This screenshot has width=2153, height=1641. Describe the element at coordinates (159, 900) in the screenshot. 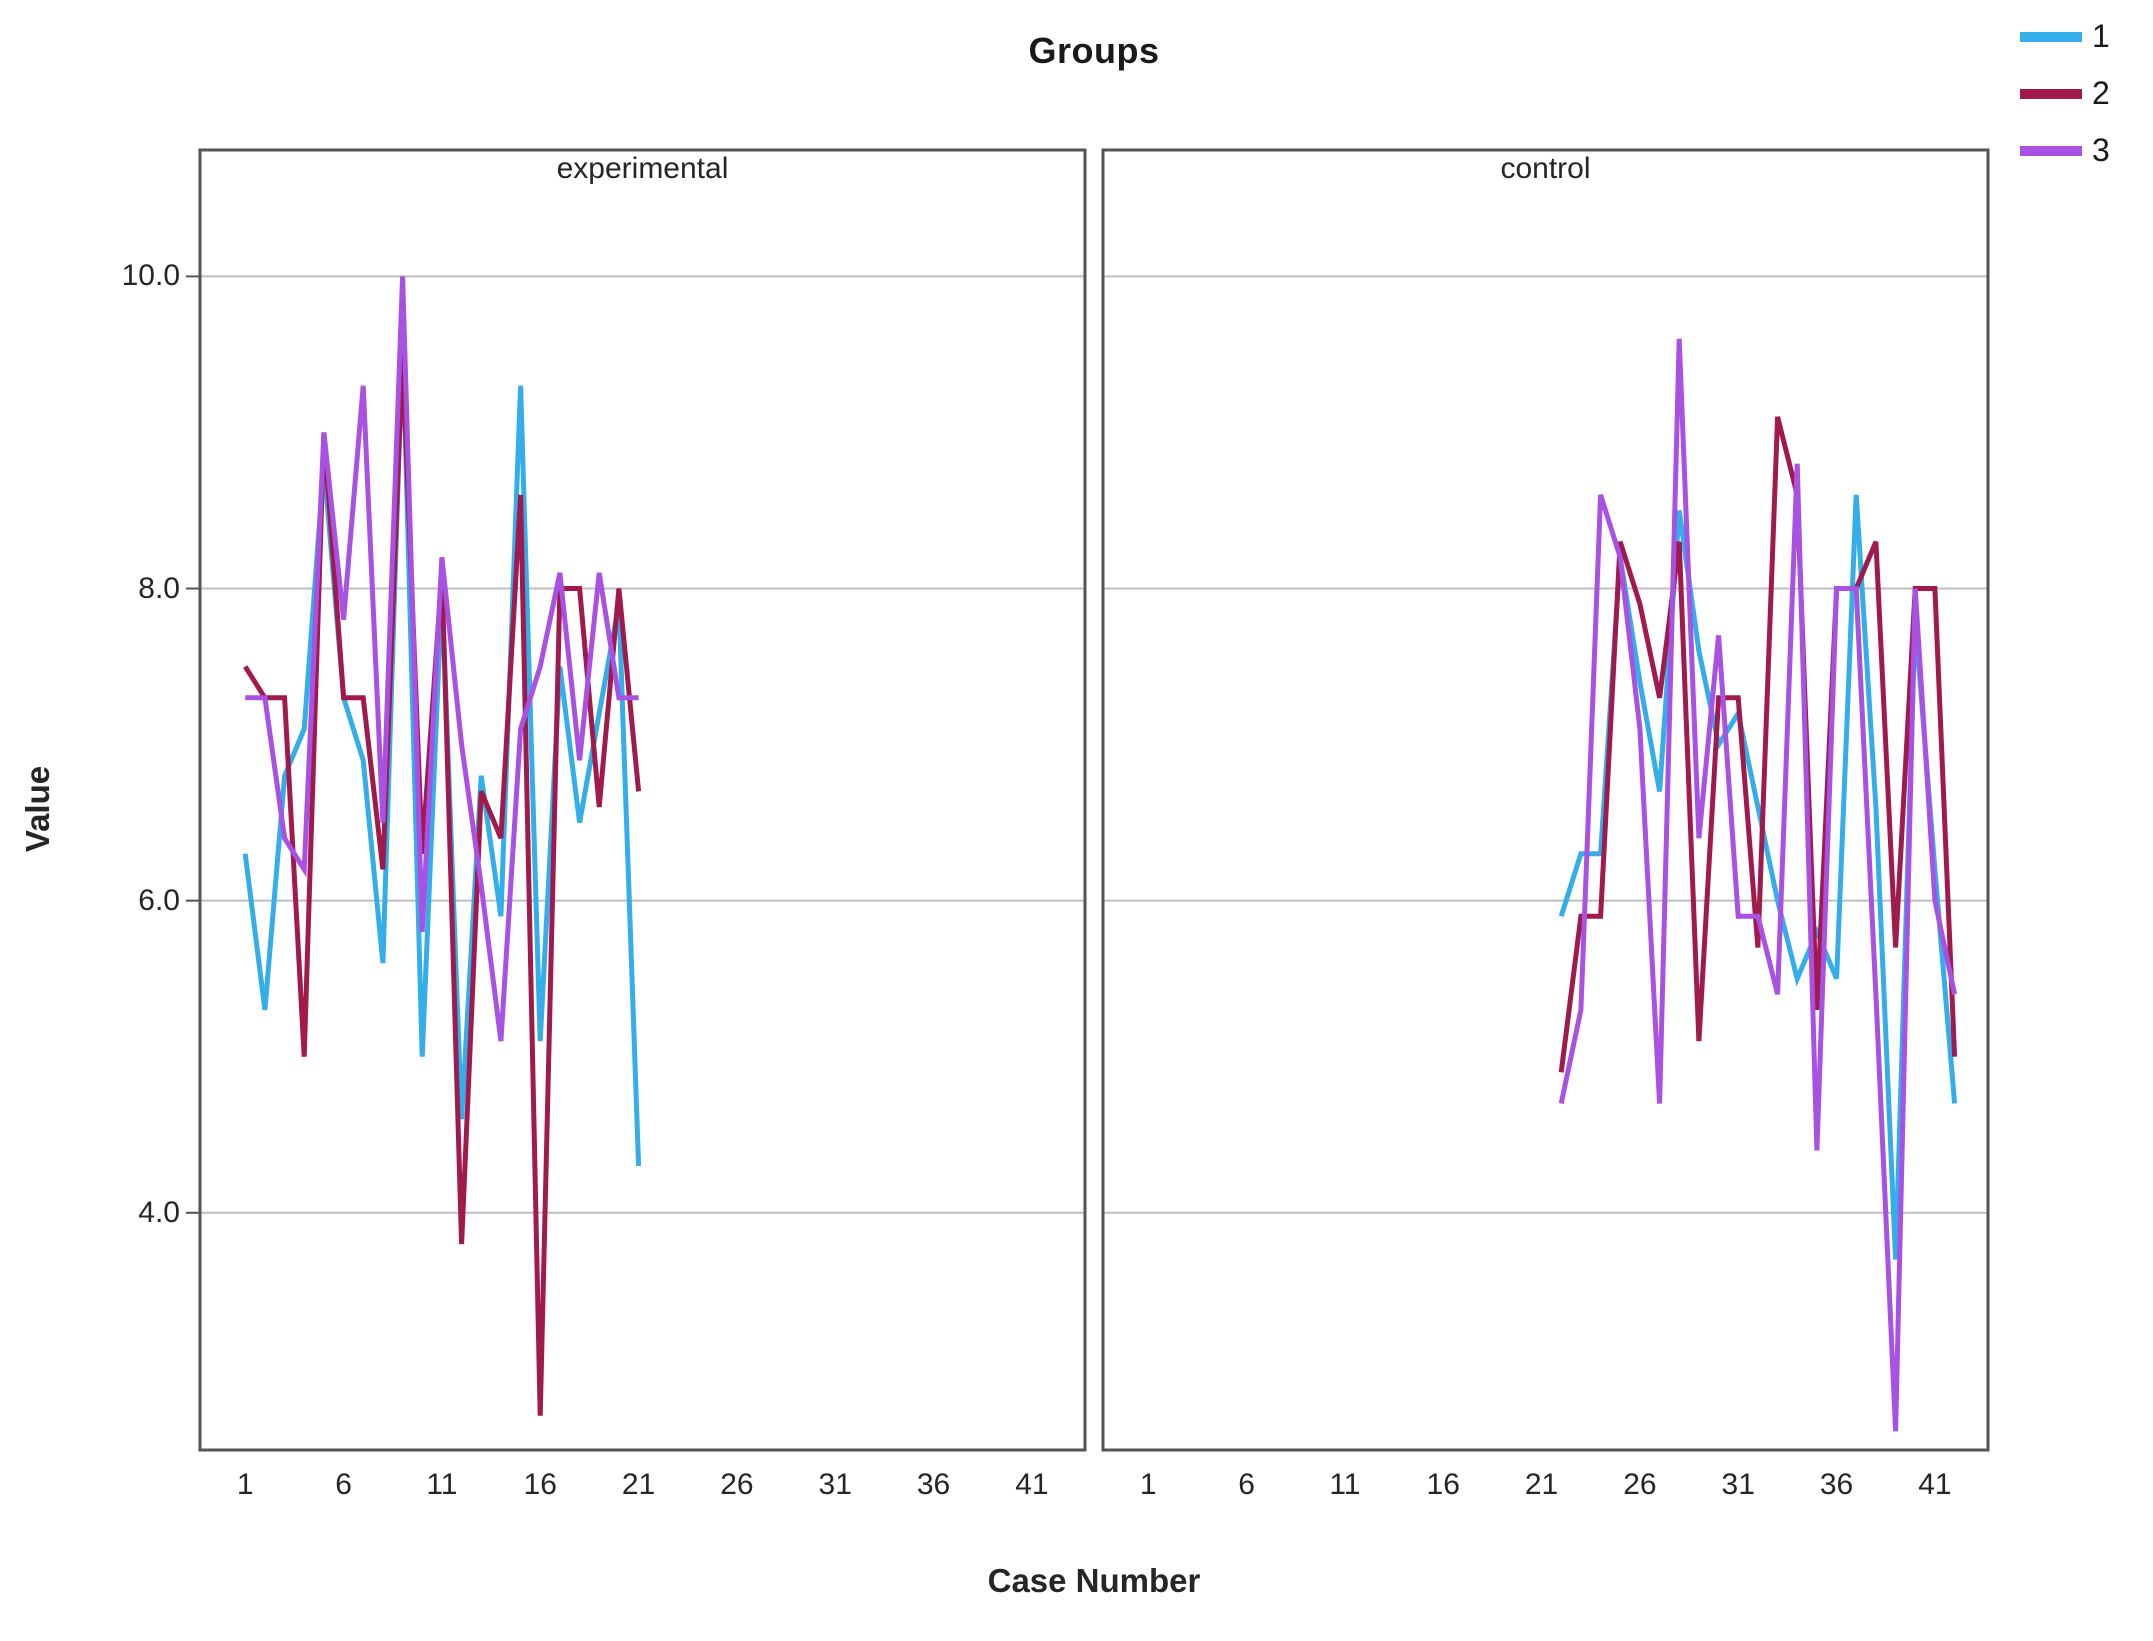

I see `y-tick-label: 6.0` at that location.